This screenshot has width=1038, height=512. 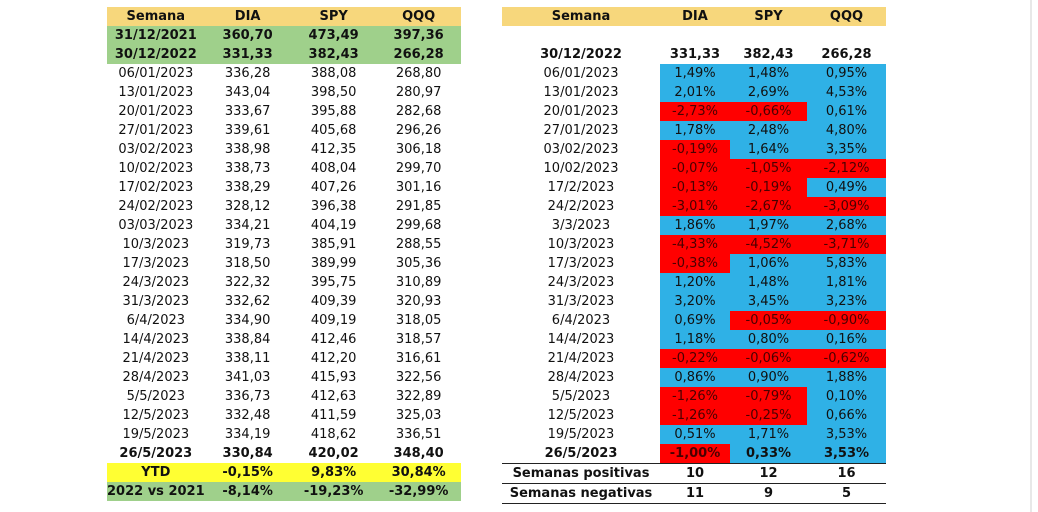 What do you see at coordinates (846, 263) in the screenshot?
I see `value-cell: 5,83%` at bounding box center [846, 263].